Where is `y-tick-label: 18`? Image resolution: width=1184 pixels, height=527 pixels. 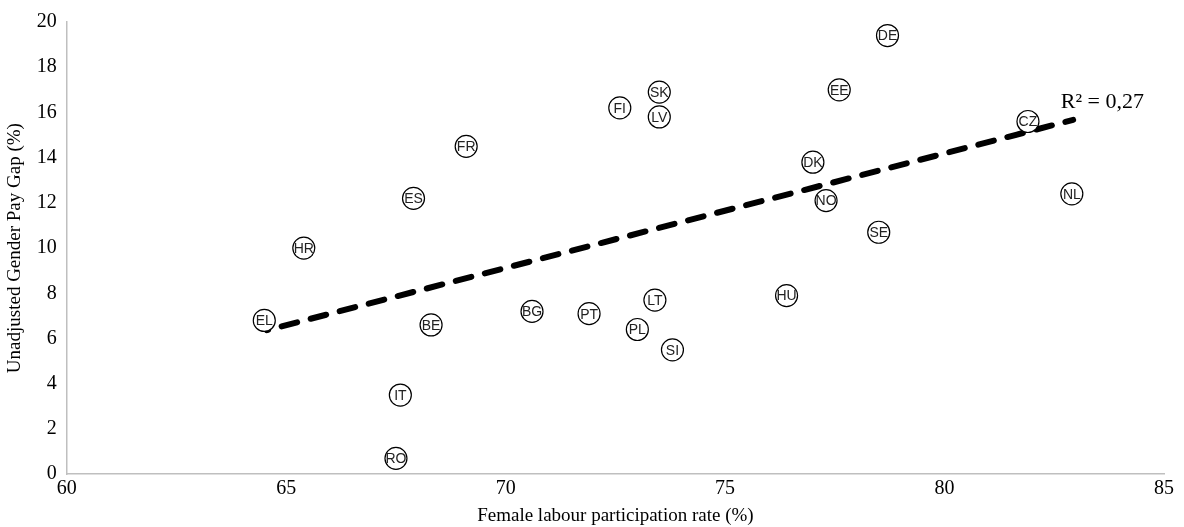 y-tick-label: 18 is located at coordinates (46, 65).